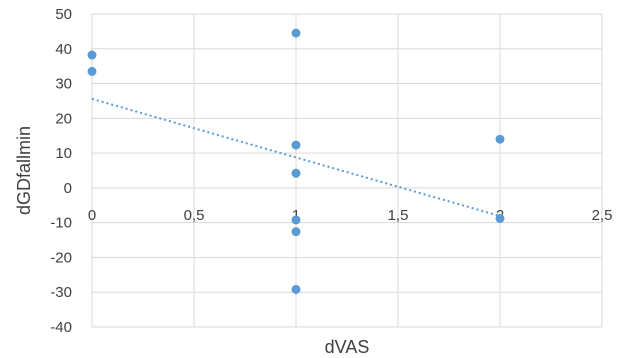  Describe the element at coordinates (194, 215) in the screenshot. I see `x-tick-label: 0,5` at that location.